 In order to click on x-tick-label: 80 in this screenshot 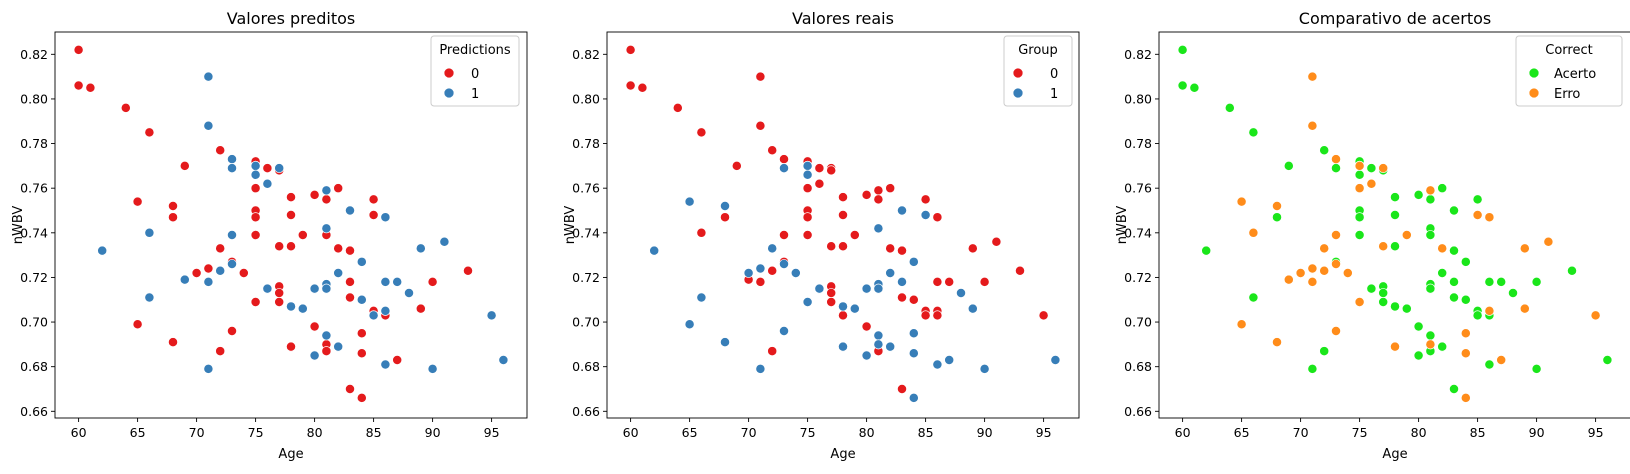, I will do `click(1419, 432)`.